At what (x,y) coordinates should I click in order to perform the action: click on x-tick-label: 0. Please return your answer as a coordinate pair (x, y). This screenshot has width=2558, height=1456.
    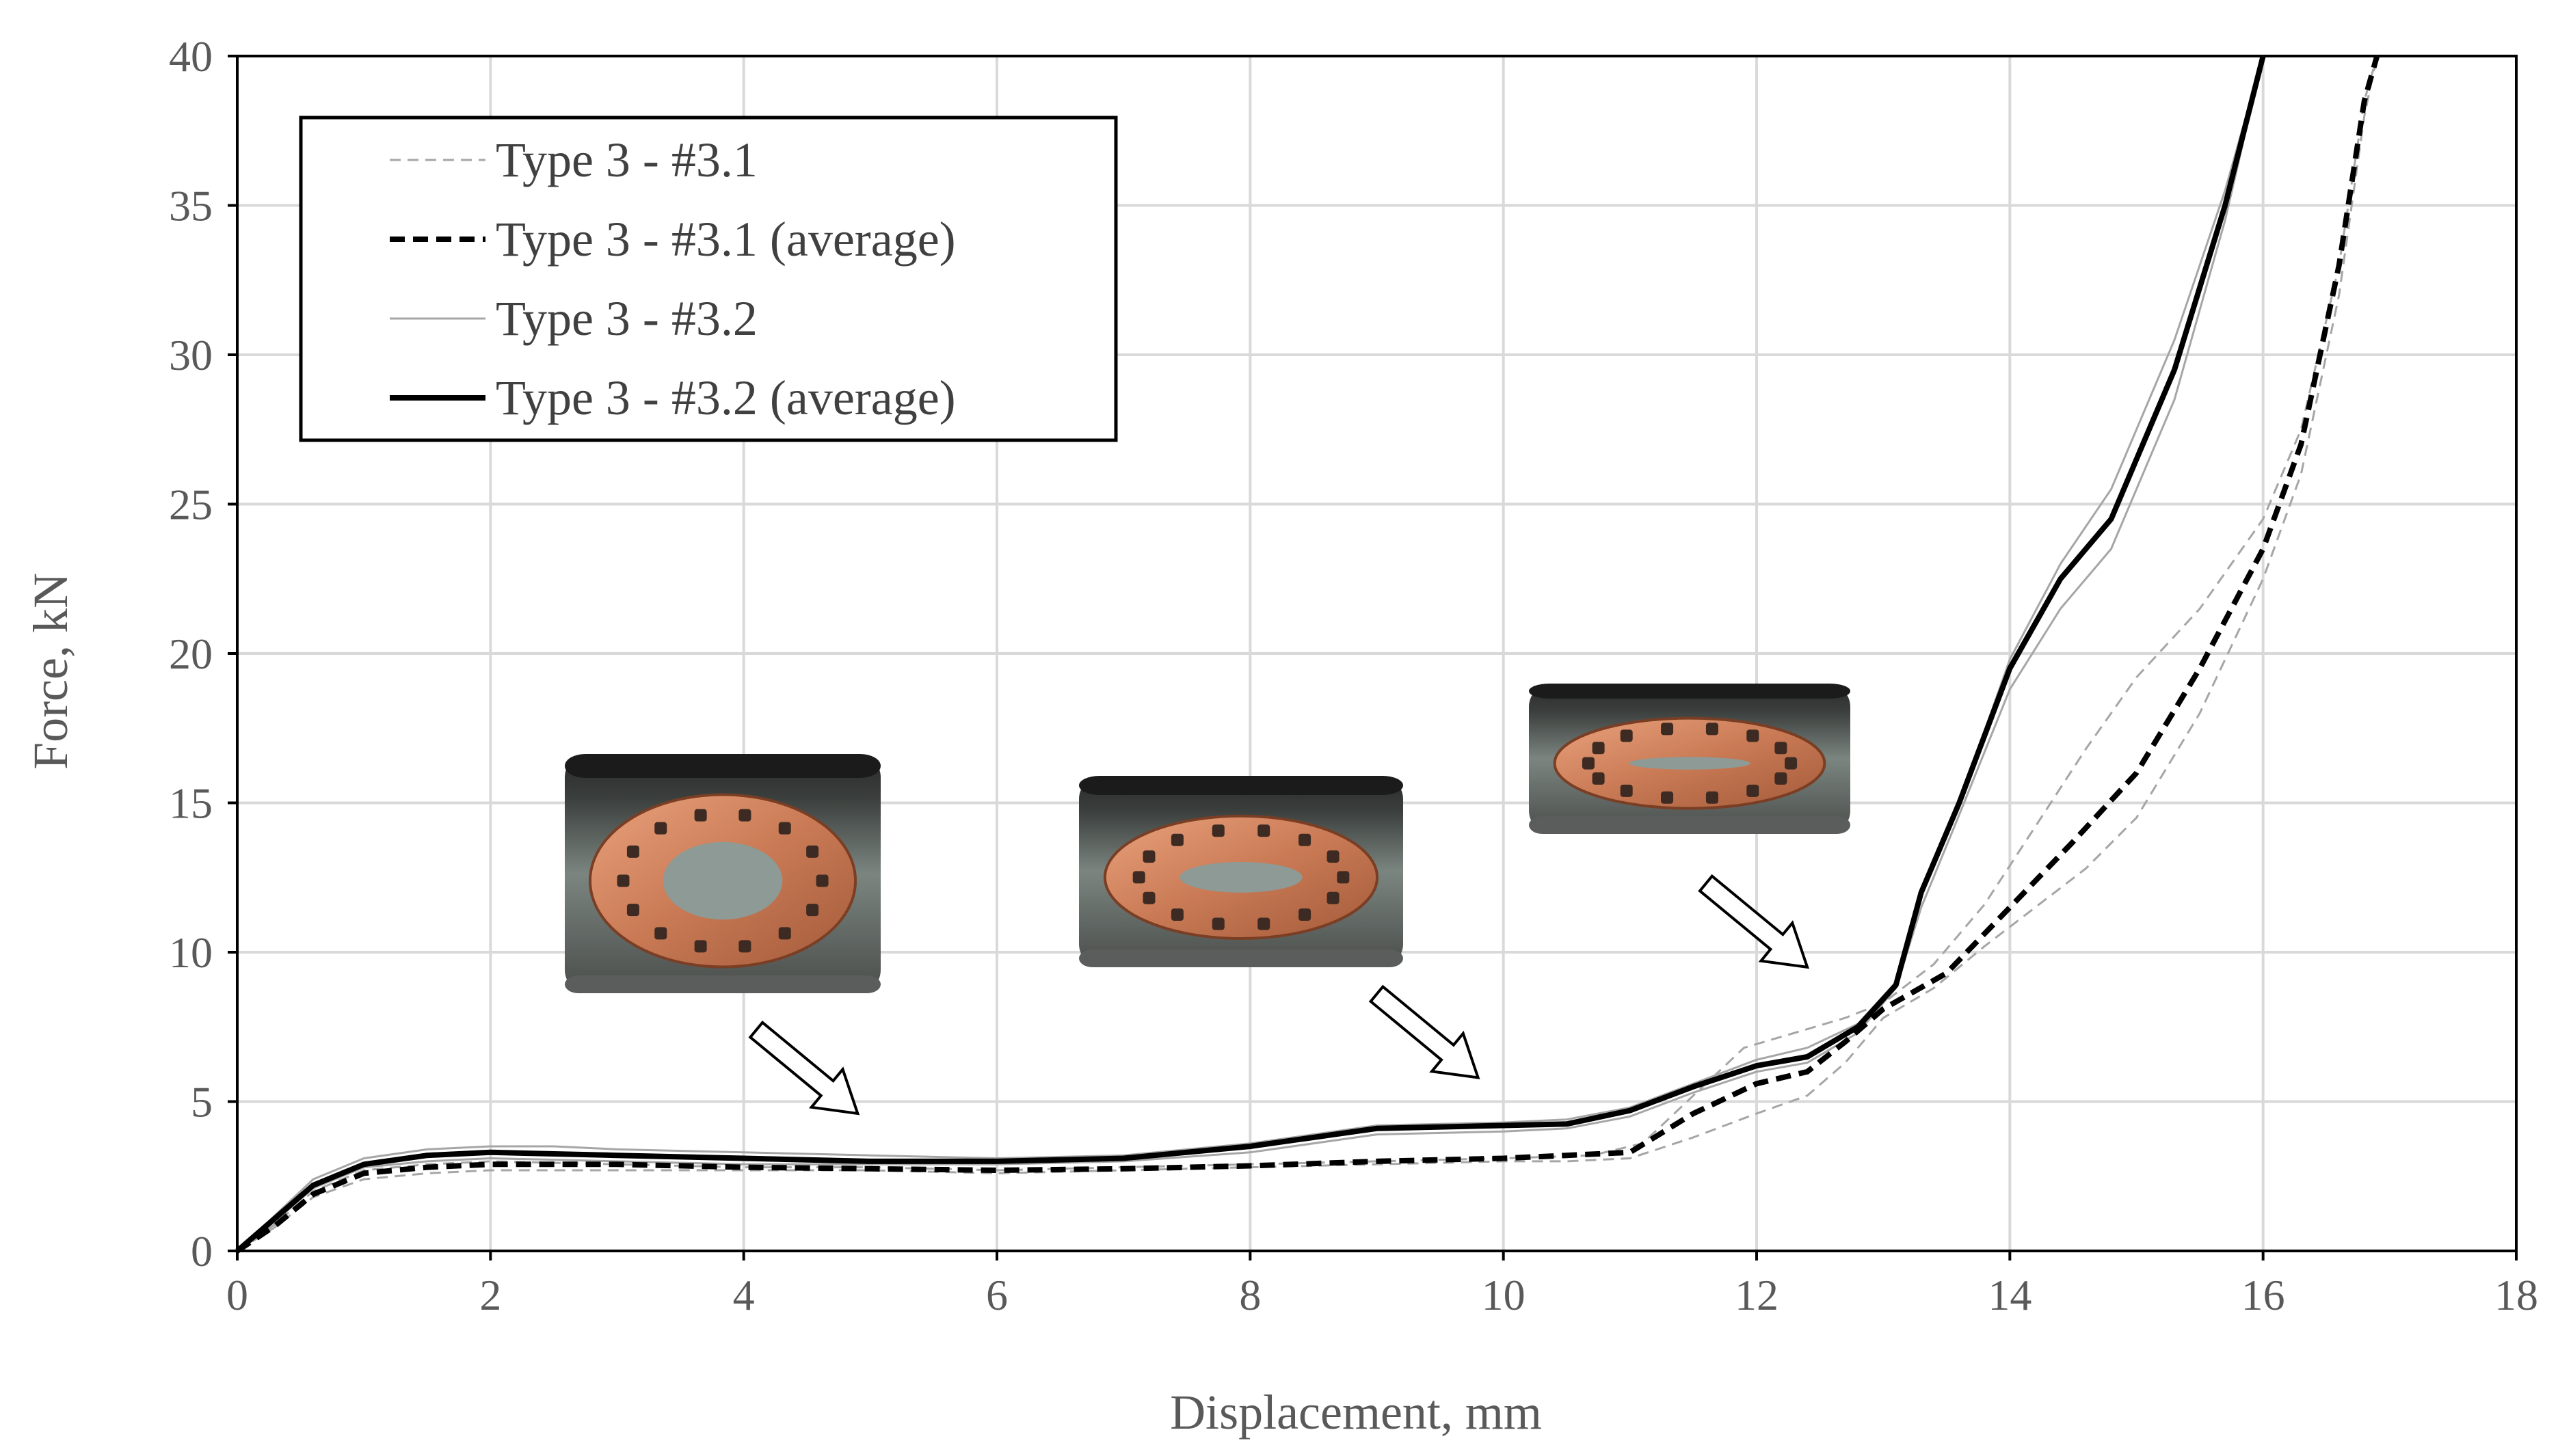
    Looking at the image, I should click on (237, 1295).